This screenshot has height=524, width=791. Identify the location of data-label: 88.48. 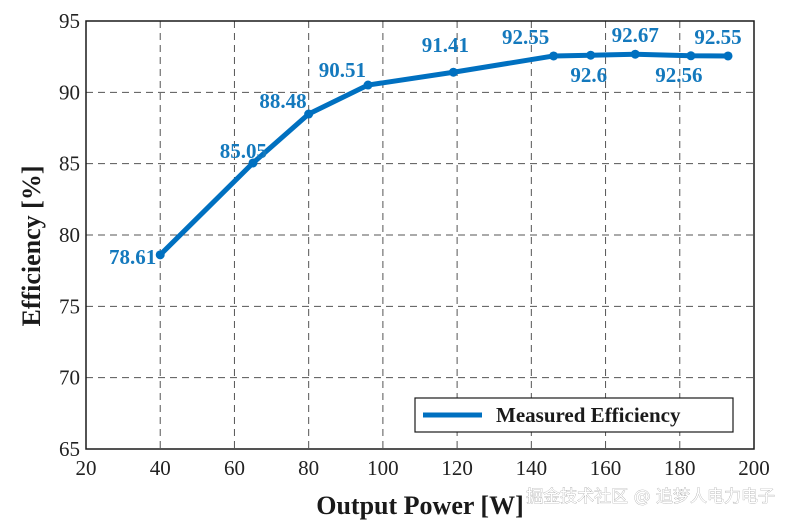
(282, 101).